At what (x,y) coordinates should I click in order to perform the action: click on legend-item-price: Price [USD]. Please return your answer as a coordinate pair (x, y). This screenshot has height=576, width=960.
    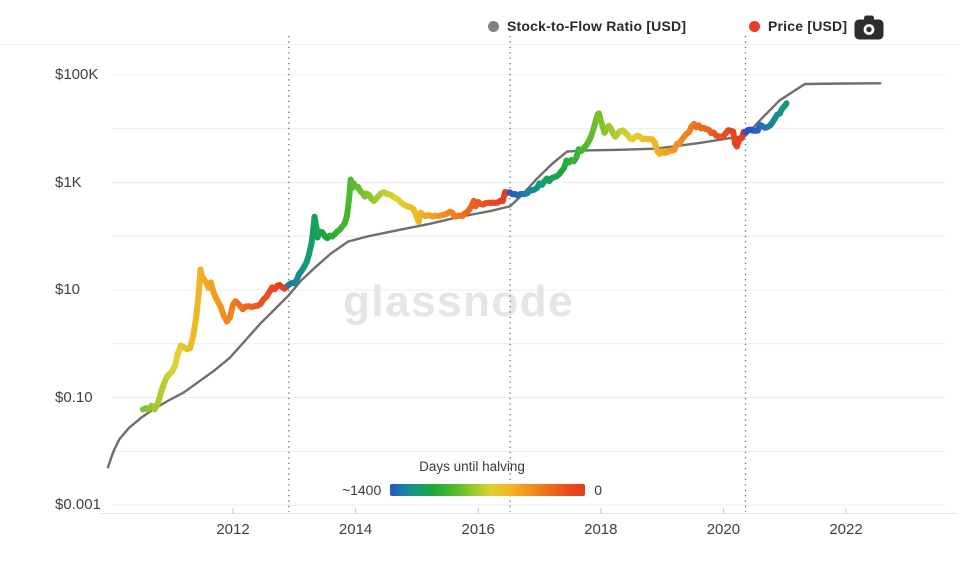
    Looking at the image, I should click on (798, 26).